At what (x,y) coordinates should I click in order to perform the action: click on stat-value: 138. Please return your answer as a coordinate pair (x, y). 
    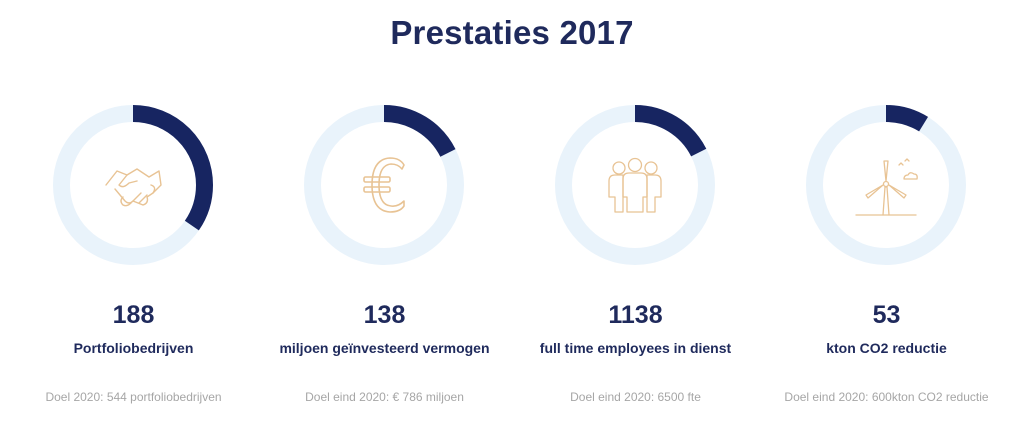
    Looking at the image, I should click on (384, 315).